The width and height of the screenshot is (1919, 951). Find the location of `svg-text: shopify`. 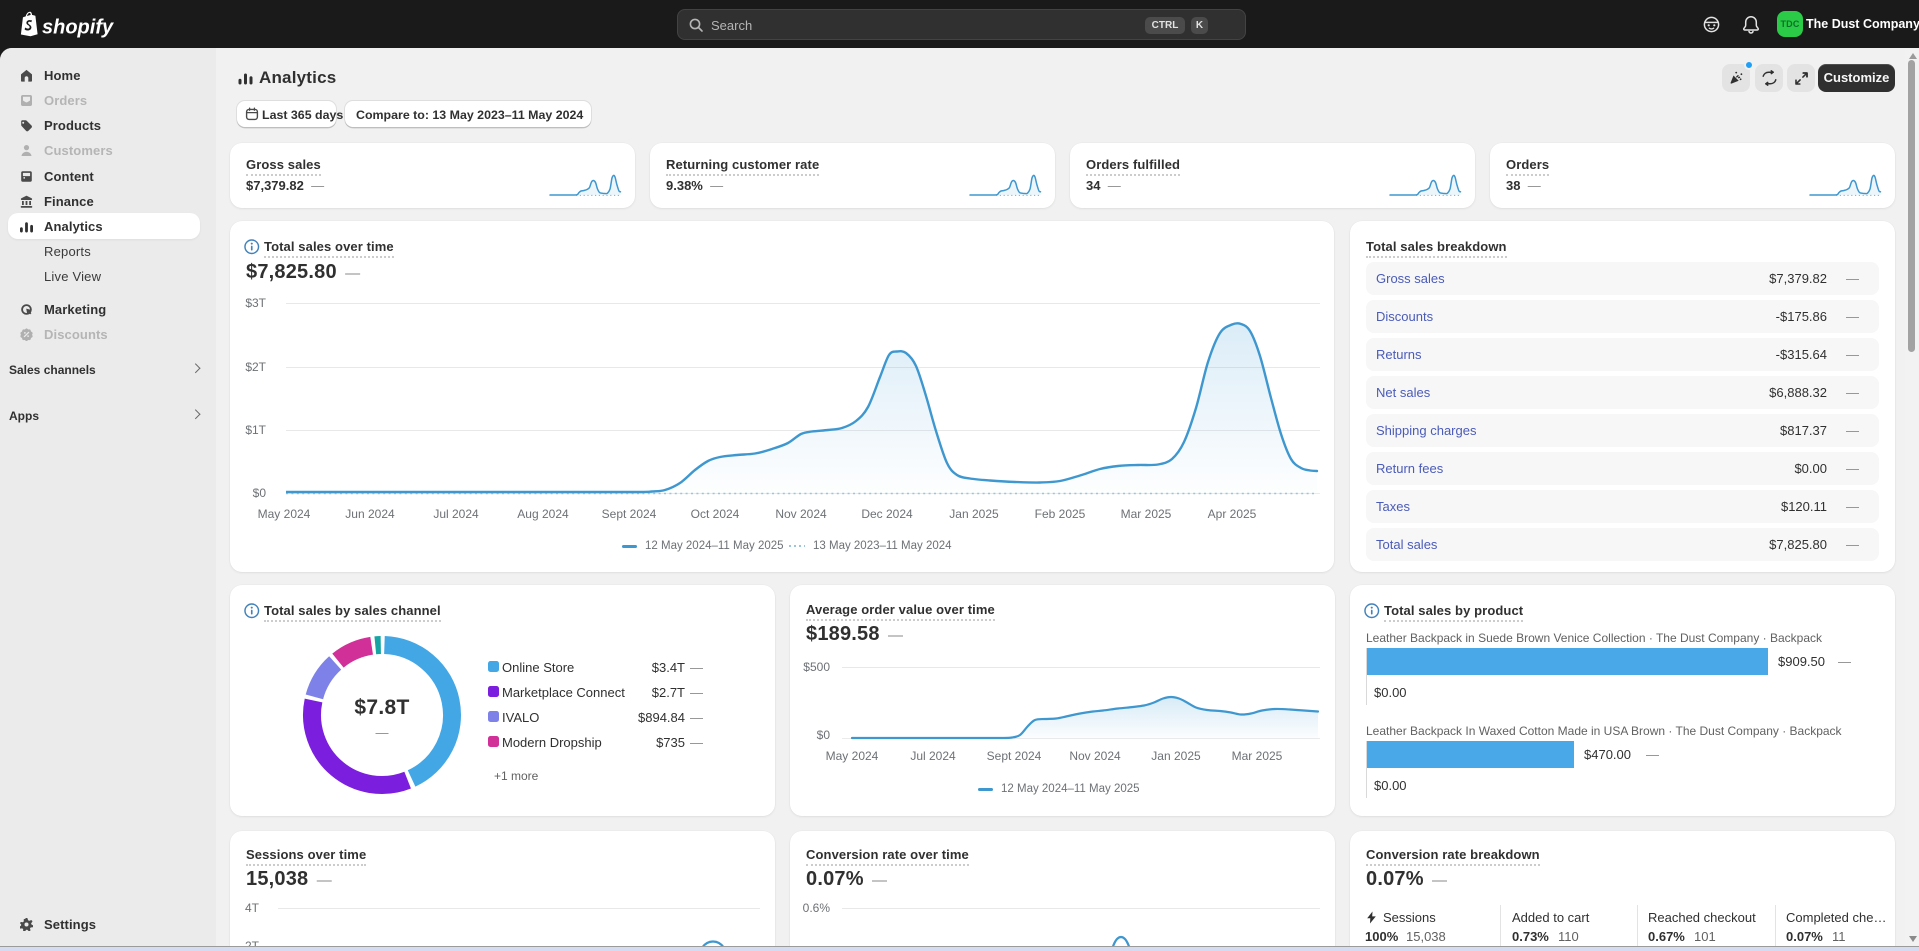

svg-text: shopify is located at coordinates (78, 28).